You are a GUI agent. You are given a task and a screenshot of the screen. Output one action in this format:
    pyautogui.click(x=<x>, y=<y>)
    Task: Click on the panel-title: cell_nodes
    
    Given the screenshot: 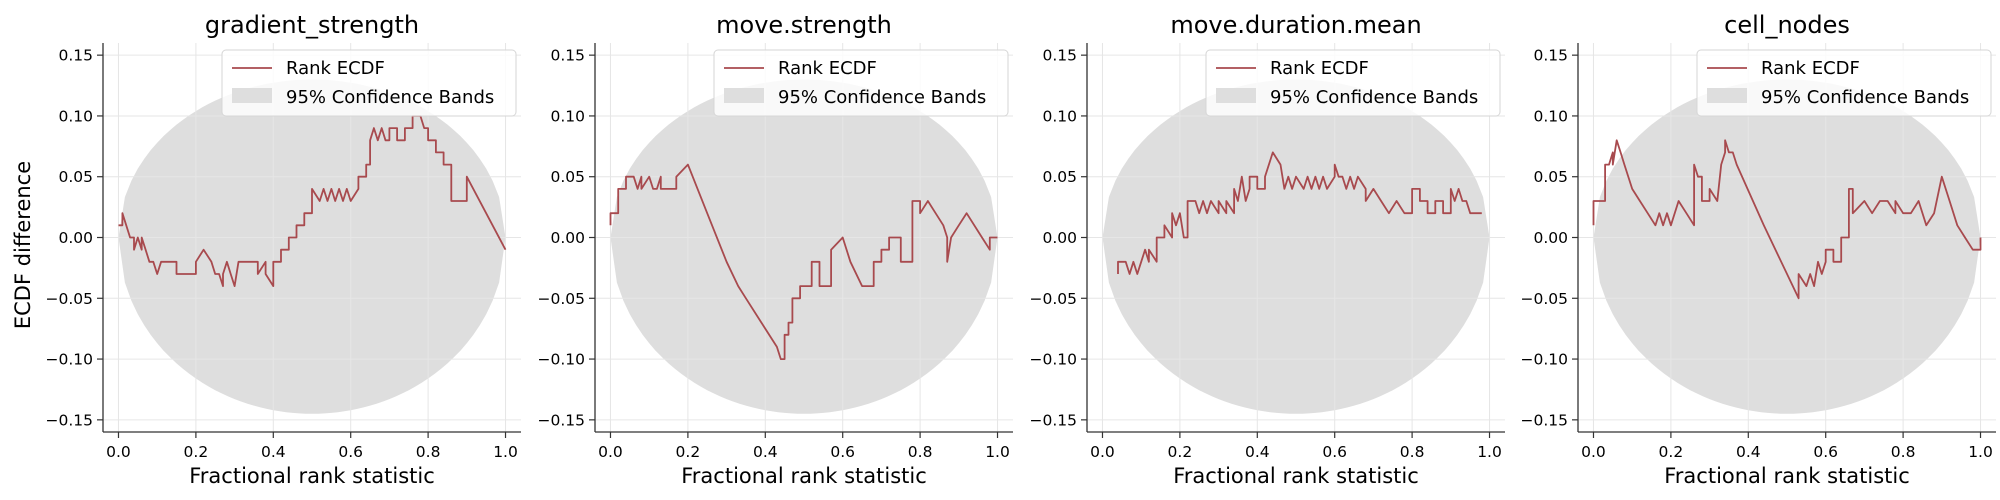 What is the action you would take?
    pyautogui.click(x=1787, y=25)
    